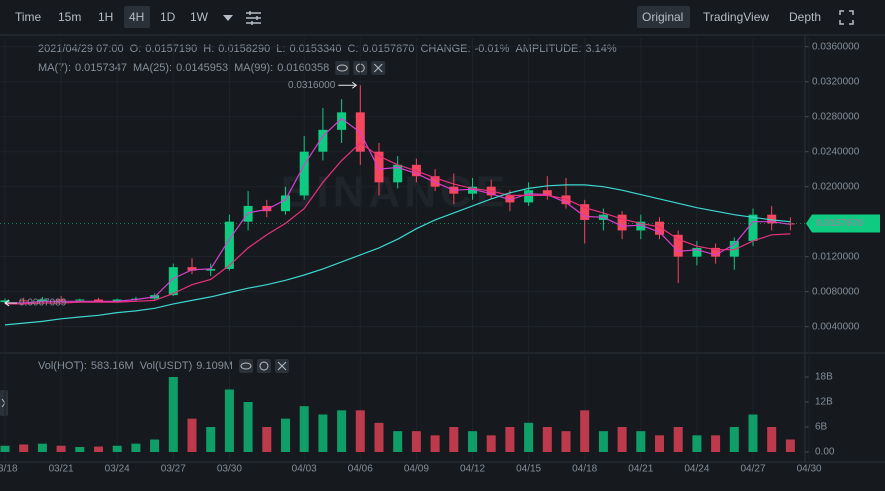 The height and width of the screenshot is (491, 885). What do you see at coordinates (312, 85) in the screenshot?
I see `annotation-label: 0.0316000` at bounding box center [312, 85].